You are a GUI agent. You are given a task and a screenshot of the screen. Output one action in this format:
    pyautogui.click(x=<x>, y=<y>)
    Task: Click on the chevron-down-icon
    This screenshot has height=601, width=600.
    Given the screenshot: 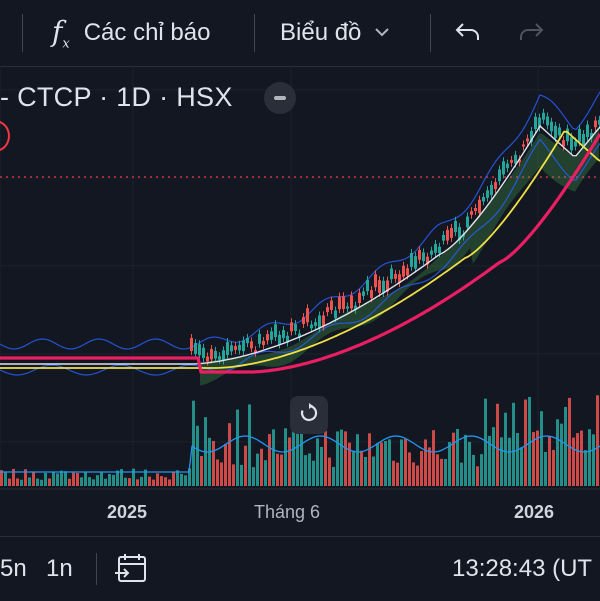 What is the action you would take?
    pyautogui.click(x=382, y=33)
    